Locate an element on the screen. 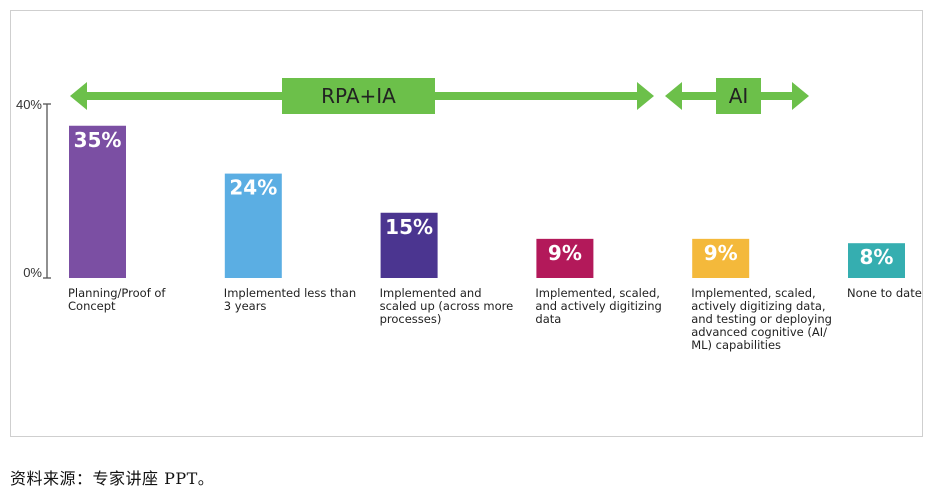  category-label-line: actively digitizing data, is located at coordinates (758, 306).